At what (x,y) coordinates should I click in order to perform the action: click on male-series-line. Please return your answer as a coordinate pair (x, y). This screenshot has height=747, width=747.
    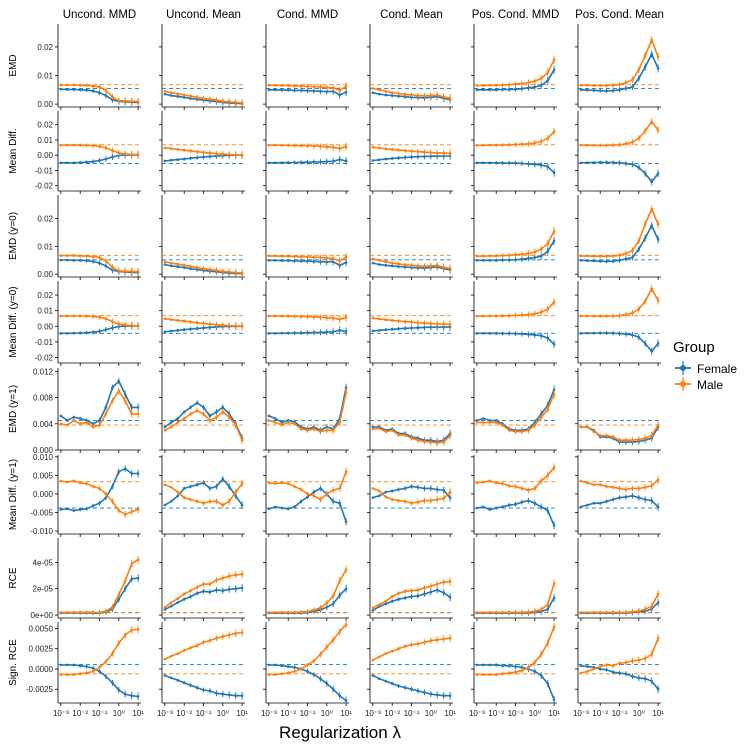
    Looking at the image, I should click on (307, 591).